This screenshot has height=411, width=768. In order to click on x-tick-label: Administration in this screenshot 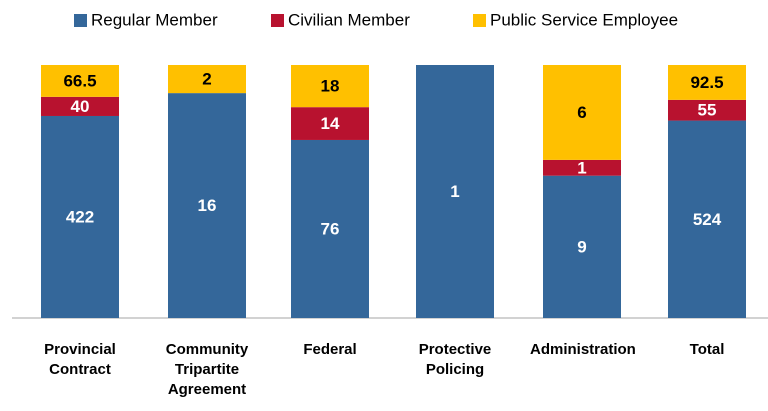, I will do `click(583, 349)`.